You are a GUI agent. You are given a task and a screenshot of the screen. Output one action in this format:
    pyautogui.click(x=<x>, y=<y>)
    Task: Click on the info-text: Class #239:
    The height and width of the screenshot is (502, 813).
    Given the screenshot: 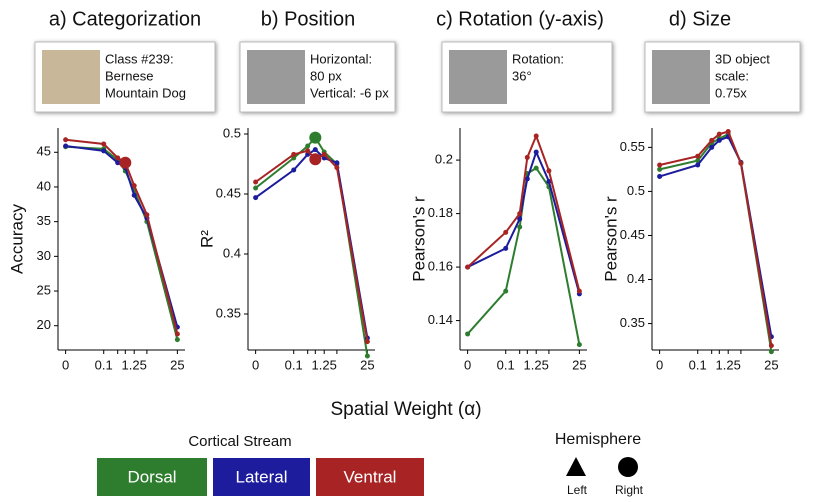 What is the action you would take?
    pyautogui.click(x=139, y=58)
    